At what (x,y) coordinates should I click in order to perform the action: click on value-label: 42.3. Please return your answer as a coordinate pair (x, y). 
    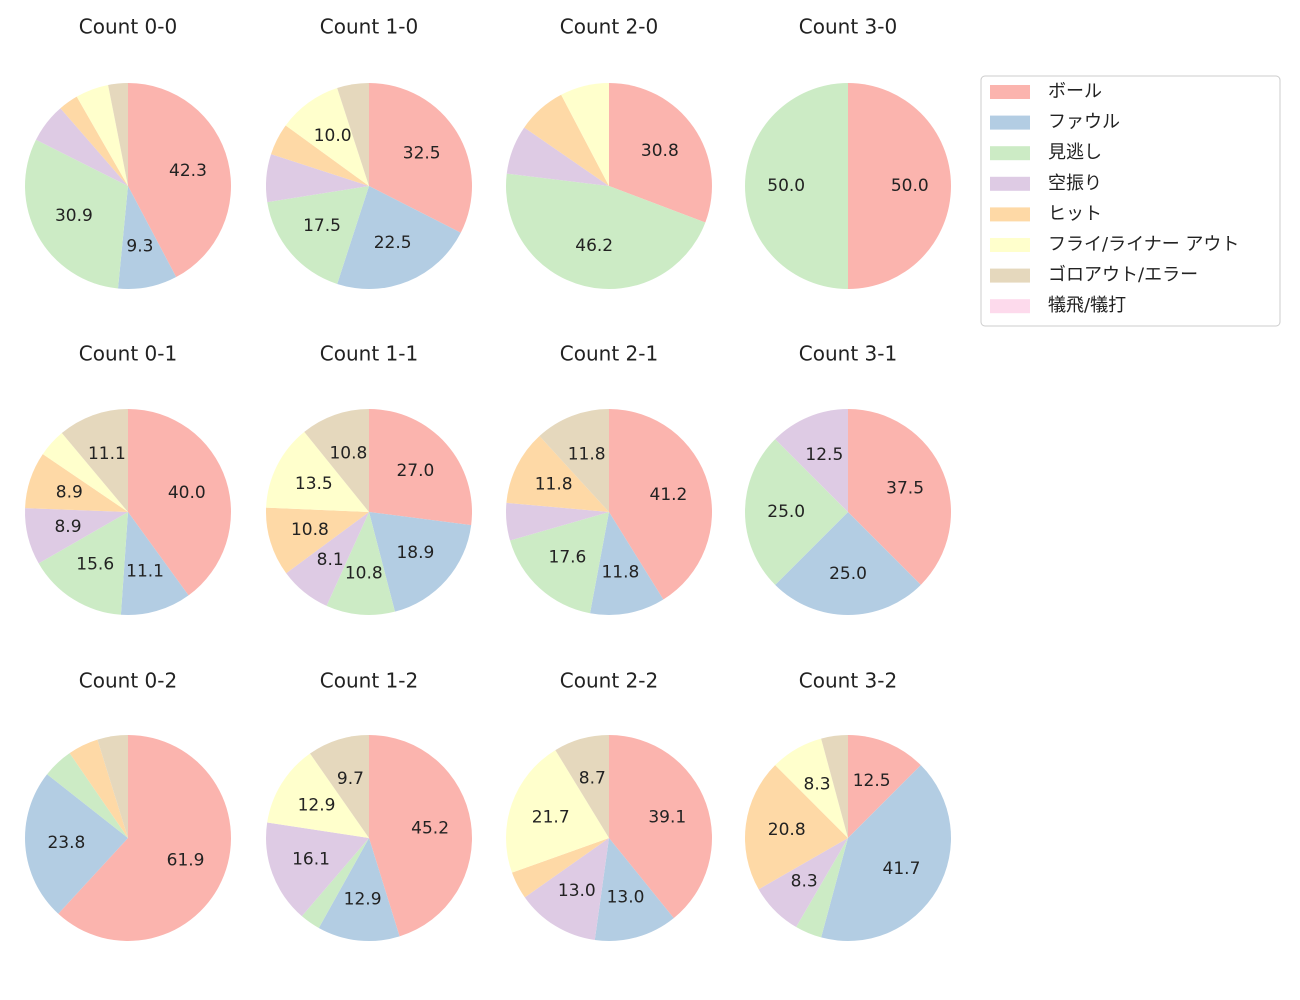
    Looking at the image, I should click on (188, 171).